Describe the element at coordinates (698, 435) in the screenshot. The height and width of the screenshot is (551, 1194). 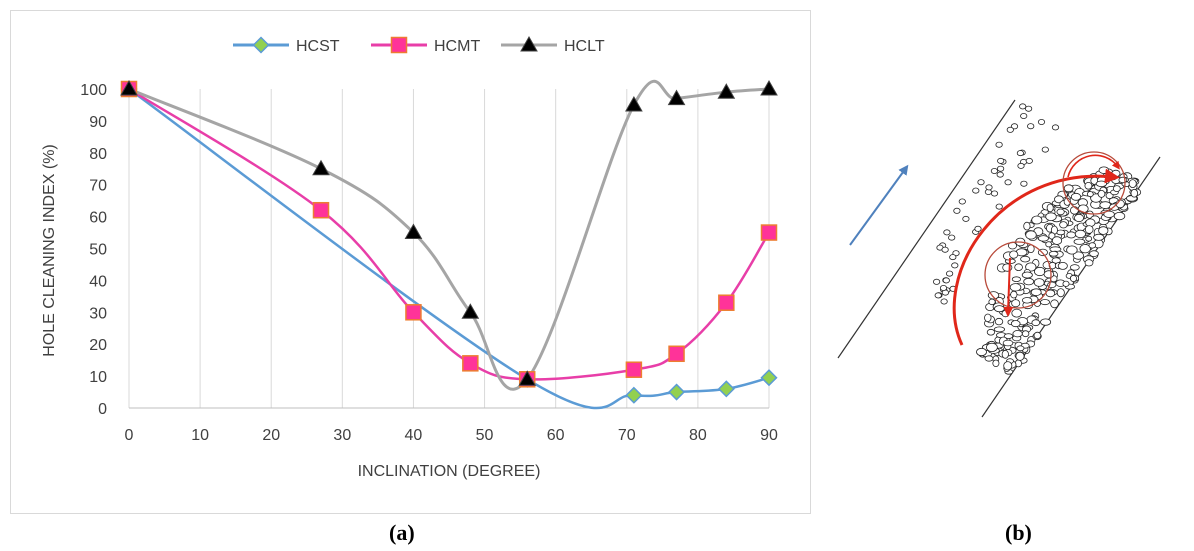
I see `x-tick-label: 80` at that location.